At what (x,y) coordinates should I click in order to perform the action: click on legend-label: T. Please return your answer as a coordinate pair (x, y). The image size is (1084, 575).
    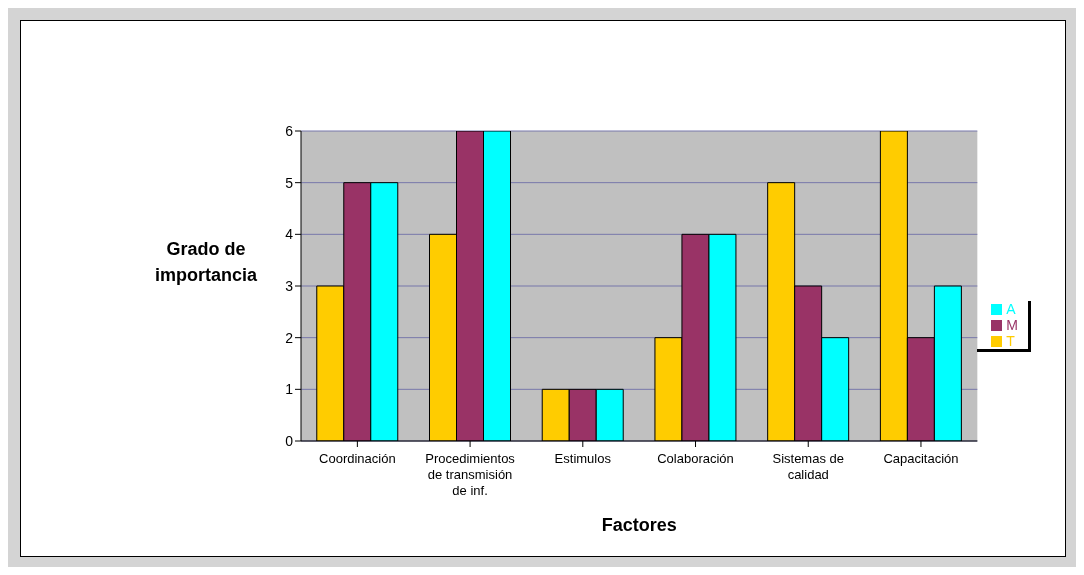
    Looking at the image, I should click on (1010, 340).